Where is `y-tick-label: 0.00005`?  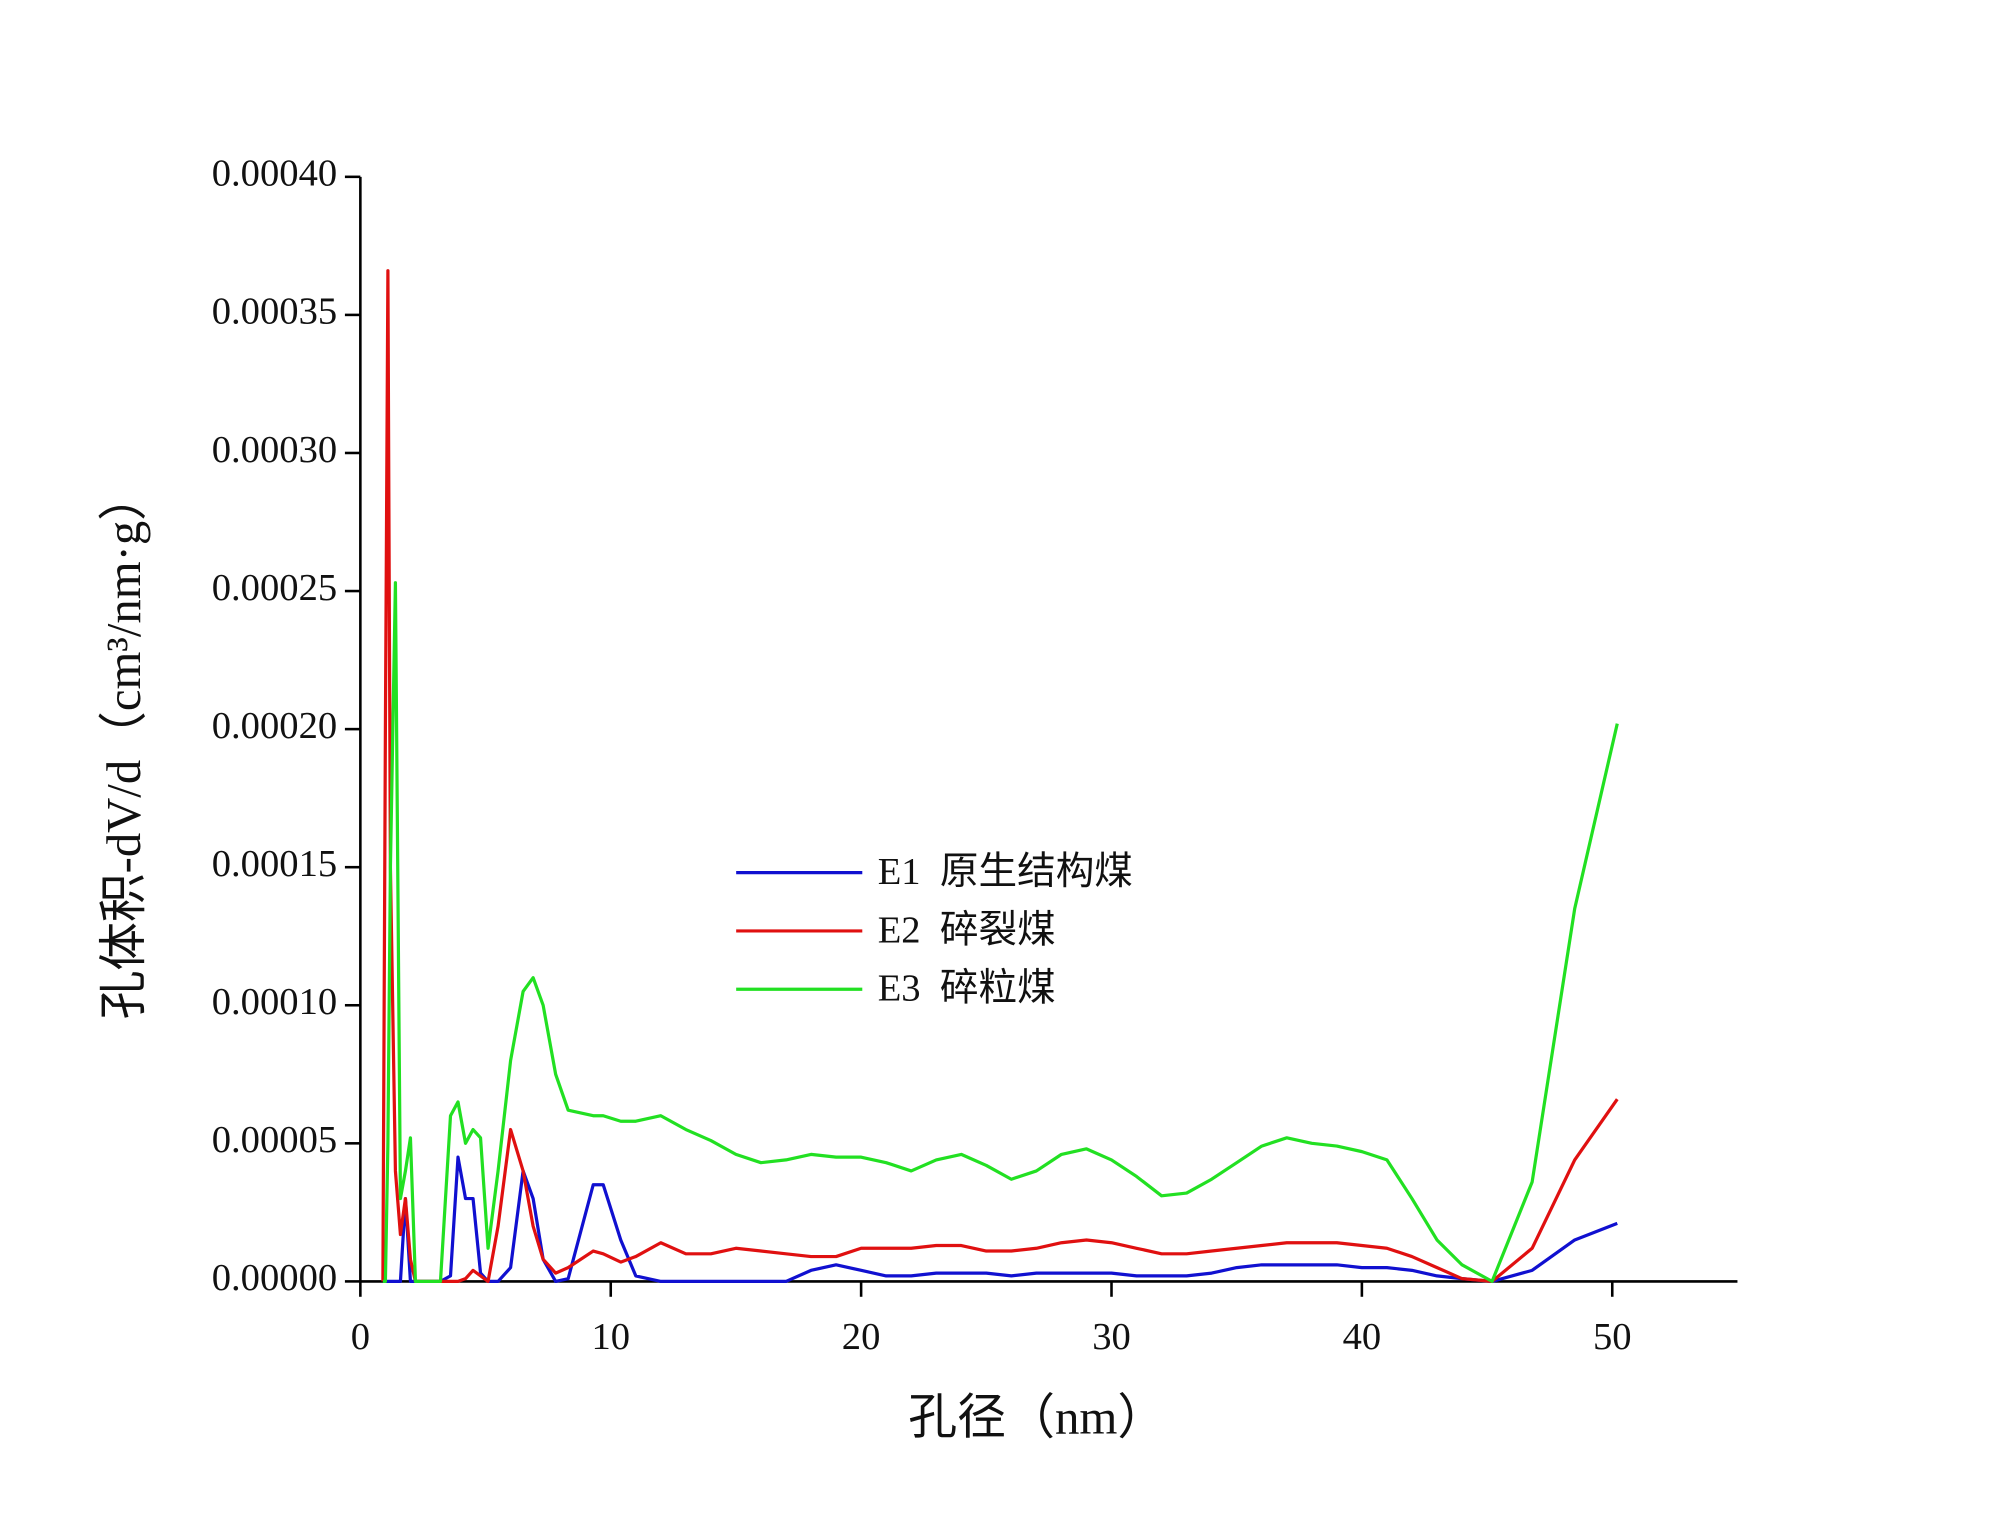 y-tick-label: 0.00005 is located at coordinates (274, 1140).